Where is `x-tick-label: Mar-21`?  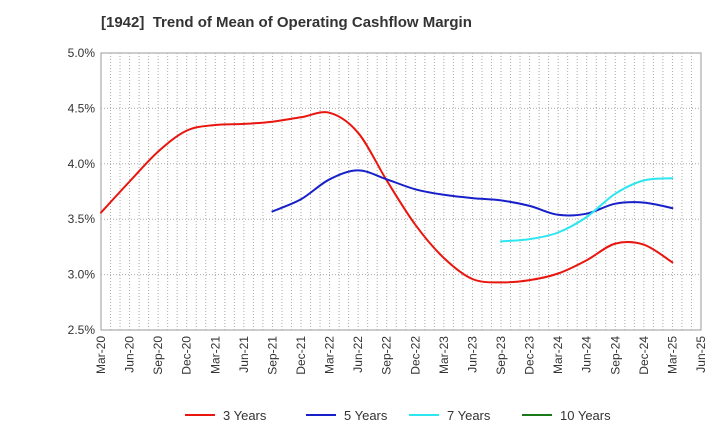 x-tick-label: Mar-21 is located at coordinates (215, 355).